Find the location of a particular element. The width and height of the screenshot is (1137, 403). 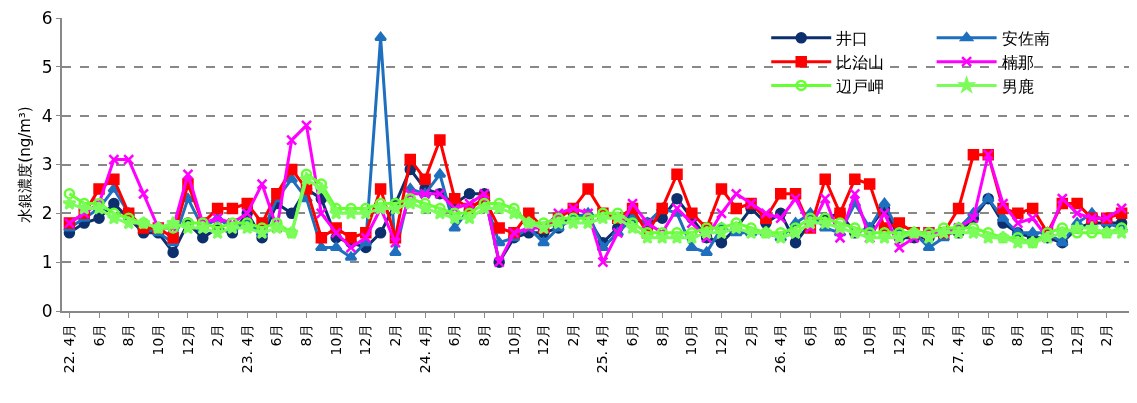

x-tick-label: 24. 4月 is located at coordinates (424, 348).